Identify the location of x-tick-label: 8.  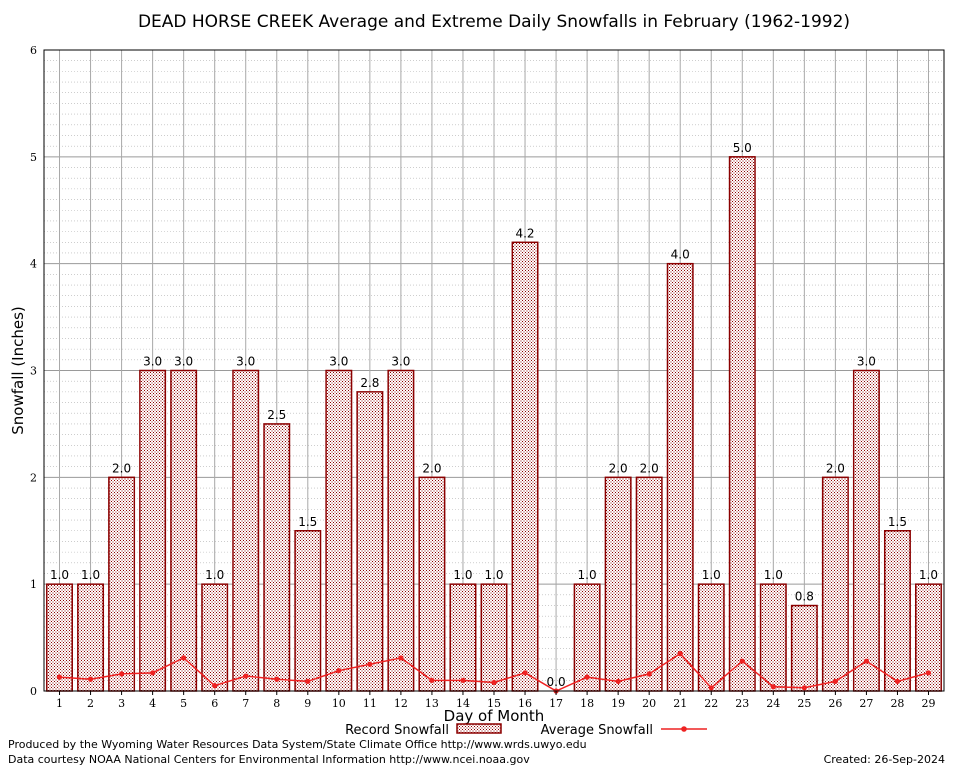
(276, 703).